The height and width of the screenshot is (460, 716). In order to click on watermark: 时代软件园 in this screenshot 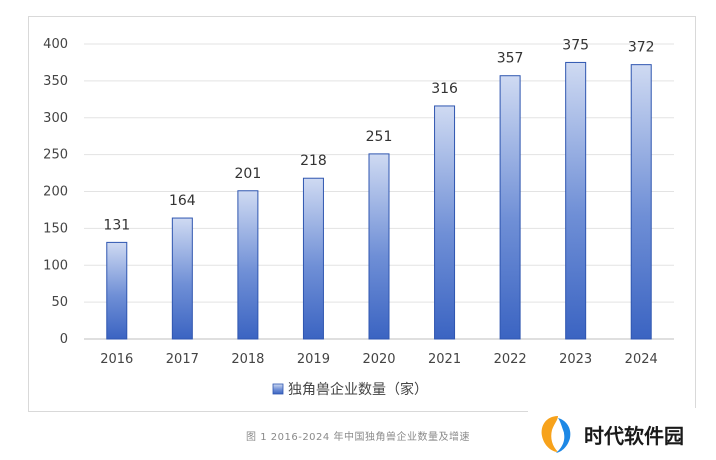, I will do `click(622, 434)`.